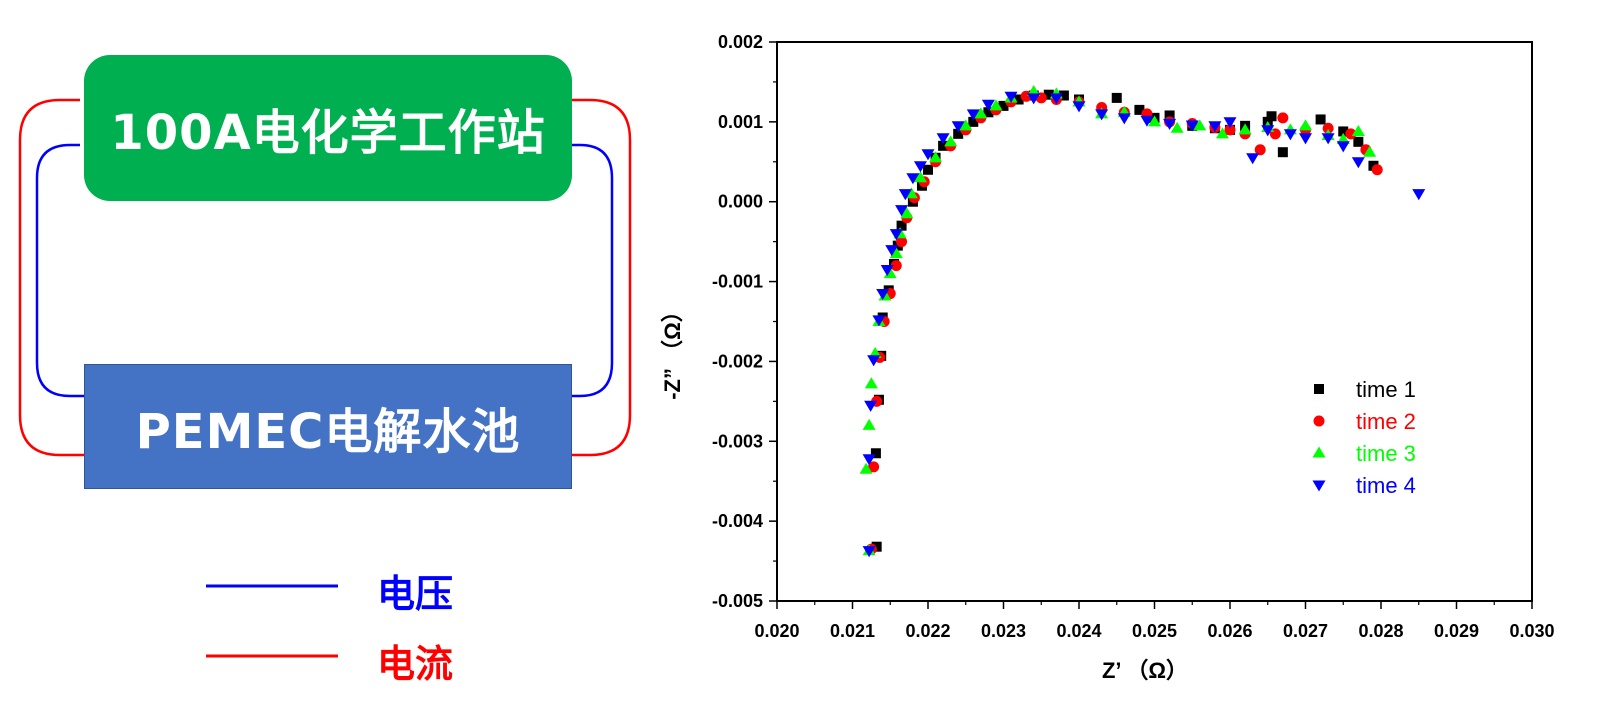  What do you see at coordinates (1386, 421) in the screenshot?
I see `legend-label-series-2: time 2` at bounding box center [1386, 421].